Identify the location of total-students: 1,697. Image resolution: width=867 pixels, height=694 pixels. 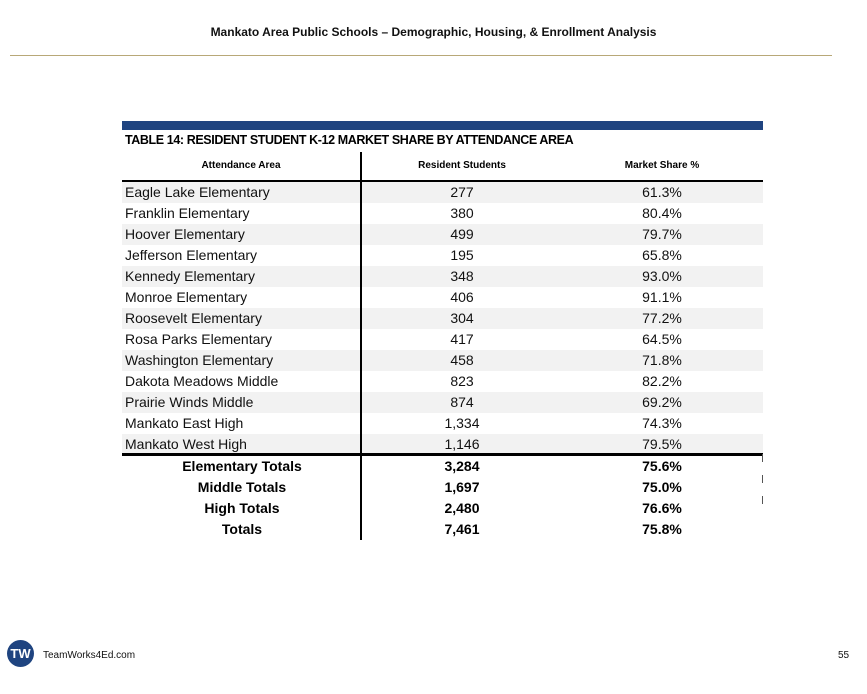
(462, 487).